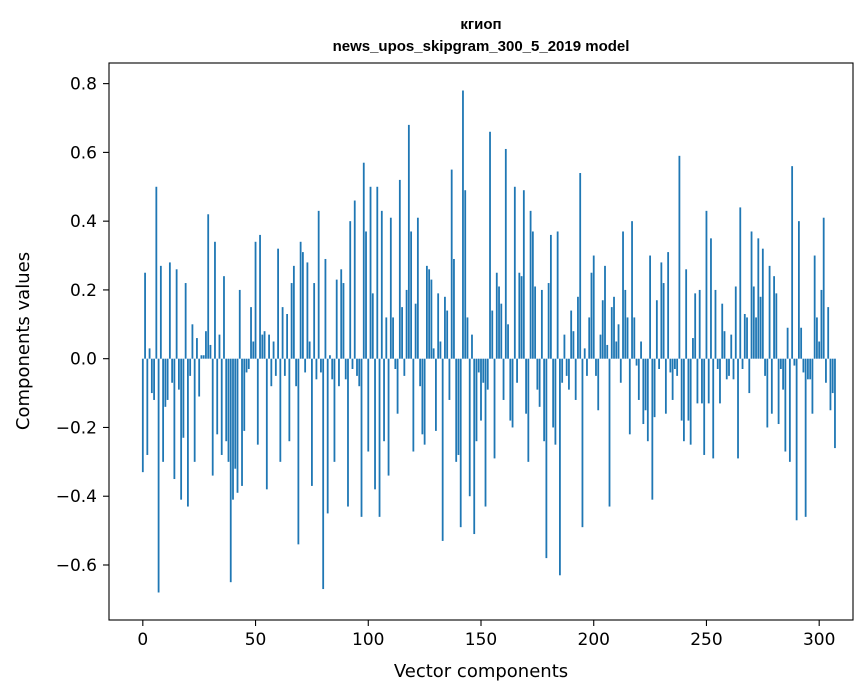  I want to click on x-tick-label-0: 0, so click(142, 640).